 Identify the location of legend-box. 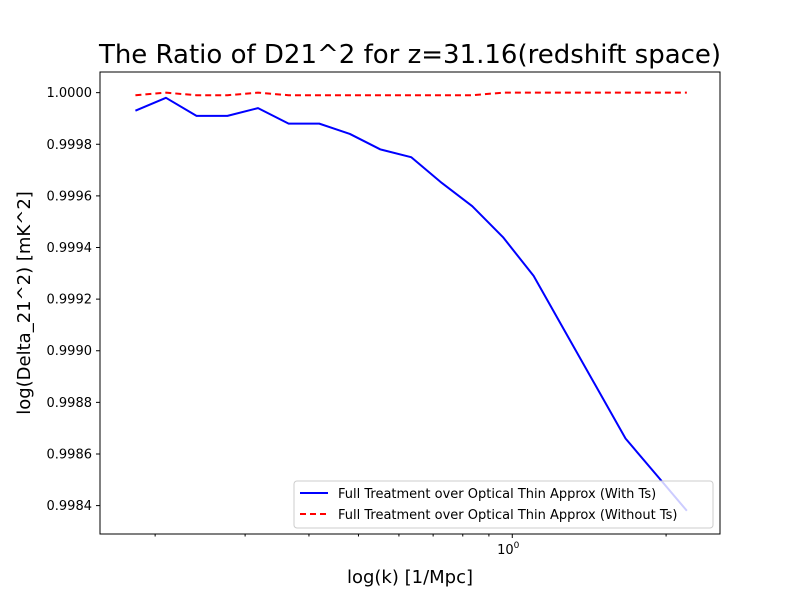
(503, 504).